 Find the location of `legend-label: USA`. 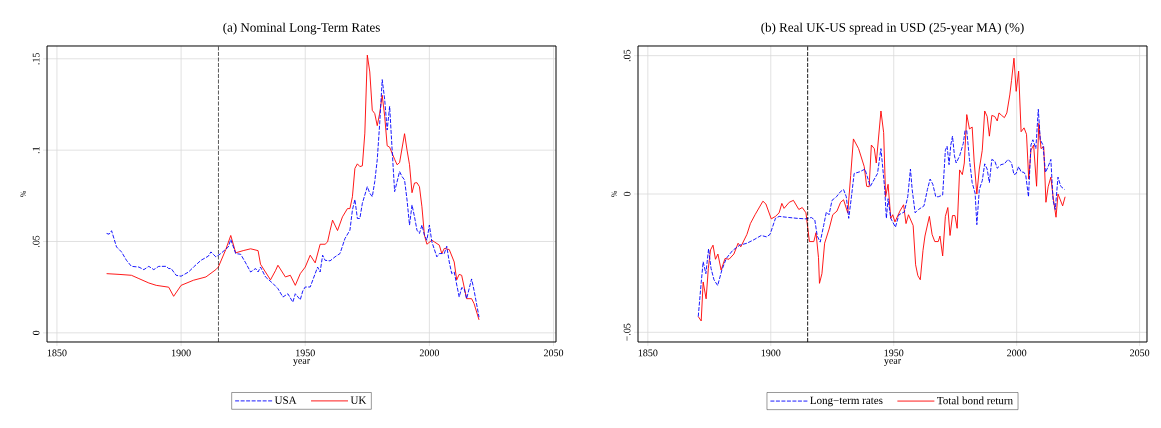

legend-label: USA is located at coordinates (285, 400).